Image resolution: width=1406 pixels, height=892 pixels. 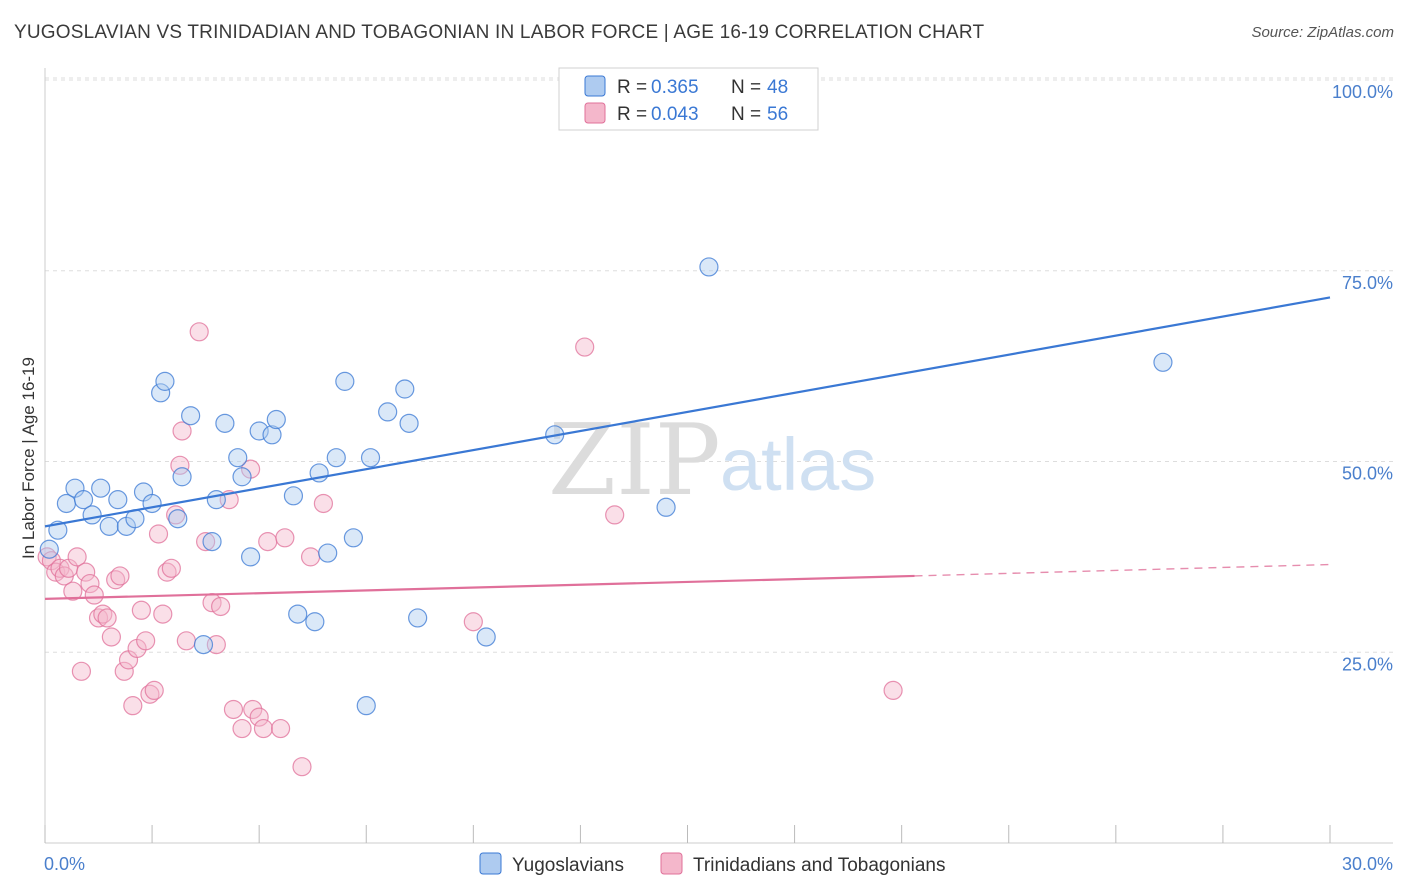 I want to click on y-tick-label-75: 75.0%, so click(x=1367, y=283).